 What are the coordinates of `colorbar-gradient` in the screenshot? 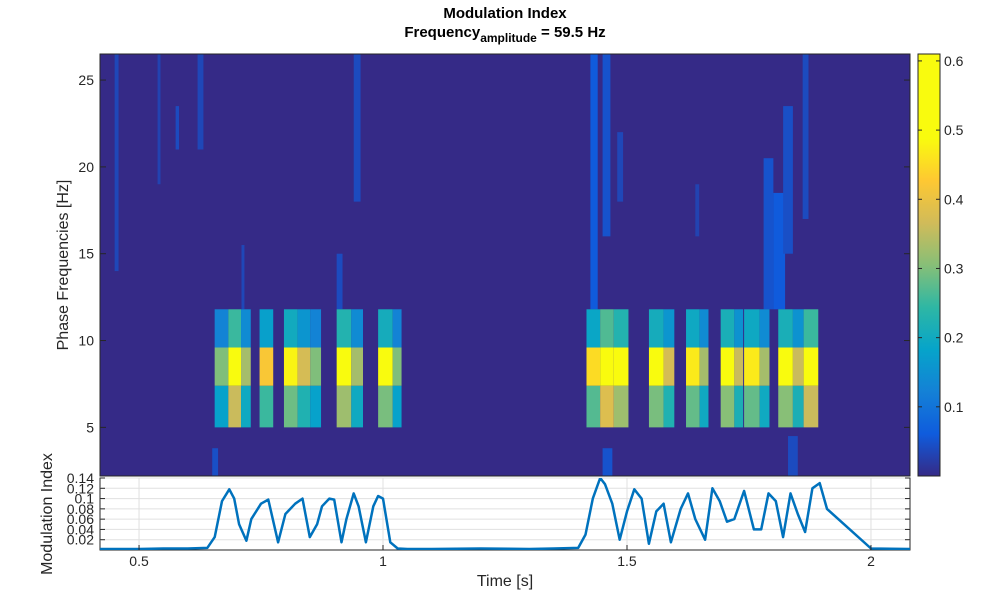 It's located at (929, 265).